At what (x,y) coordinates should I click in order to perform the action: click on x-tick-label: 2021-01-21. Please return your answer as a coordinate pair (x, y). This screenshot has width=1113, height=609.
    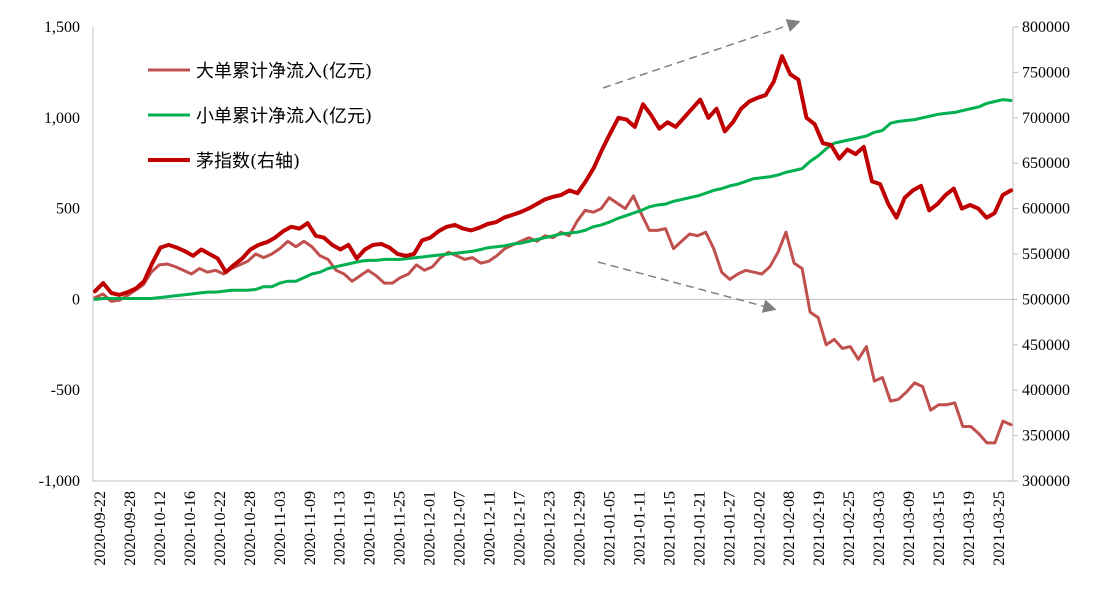
    Looking at the image, I should click on (699, 528).